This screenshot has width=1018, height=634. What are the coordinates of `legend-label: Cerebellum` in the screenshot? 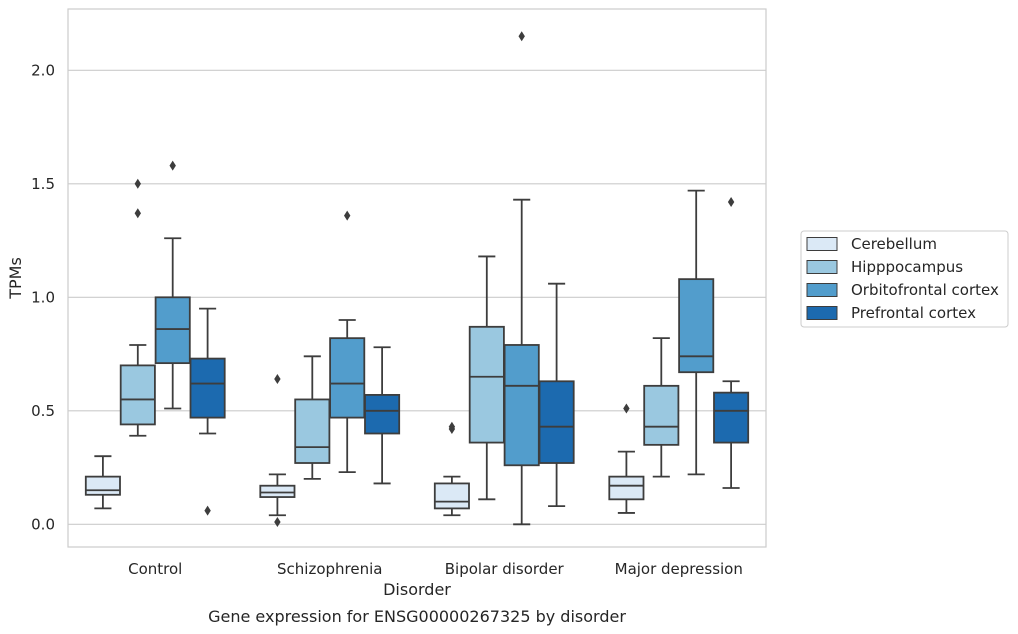 It's located at (894, 244).